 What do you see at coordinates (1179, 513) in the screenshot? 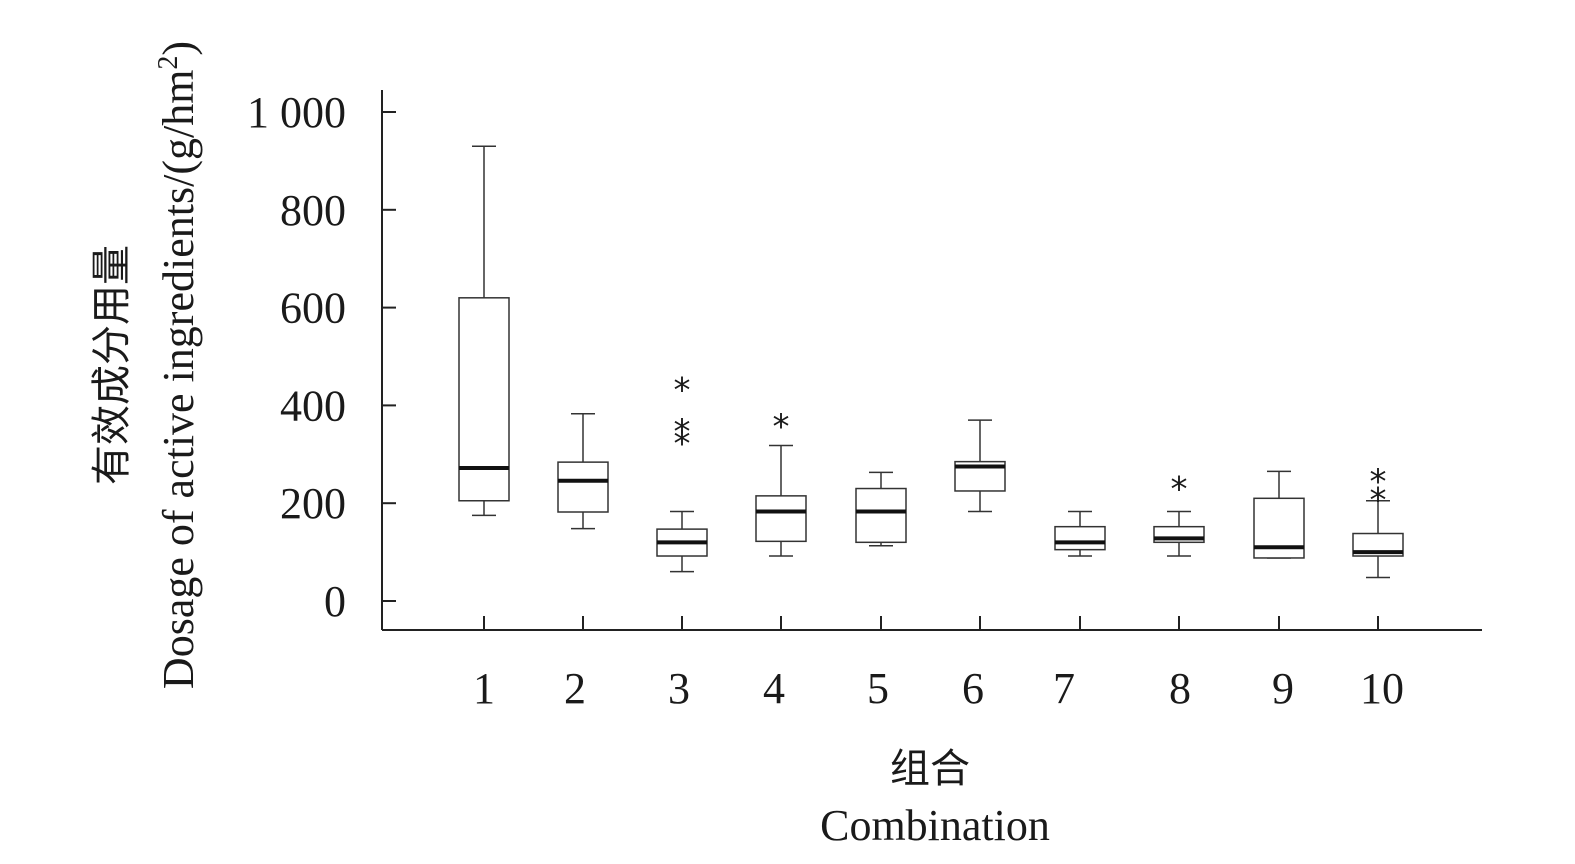
I see `box-group-8: *` at bounding box center [1179, 513].